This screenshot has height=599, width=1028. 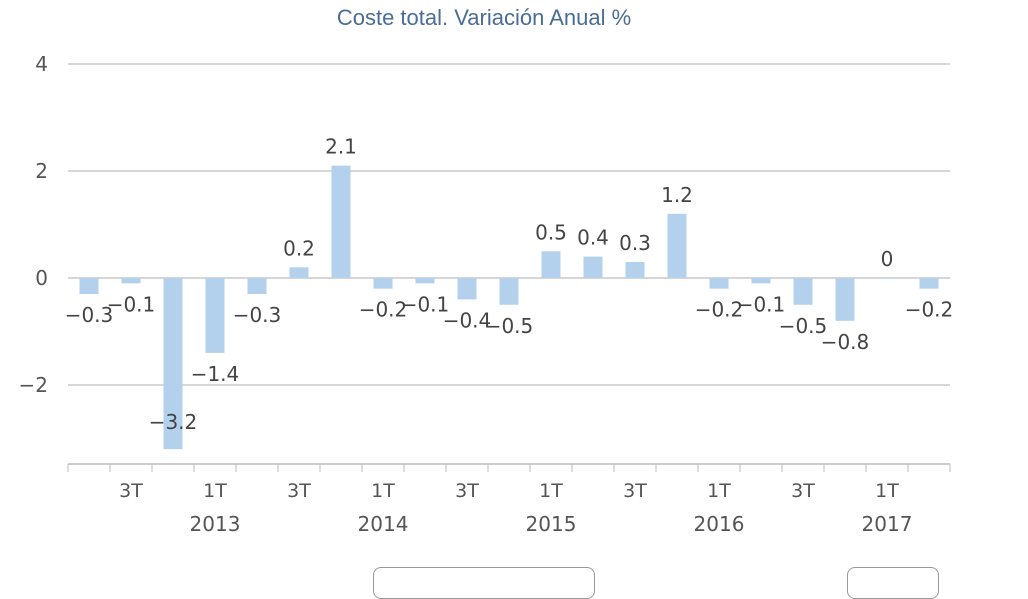 What do you see at coordinates (467, 320) in the screenshot?
I see `data-label: −0.4` at bounding box center [467, 320].